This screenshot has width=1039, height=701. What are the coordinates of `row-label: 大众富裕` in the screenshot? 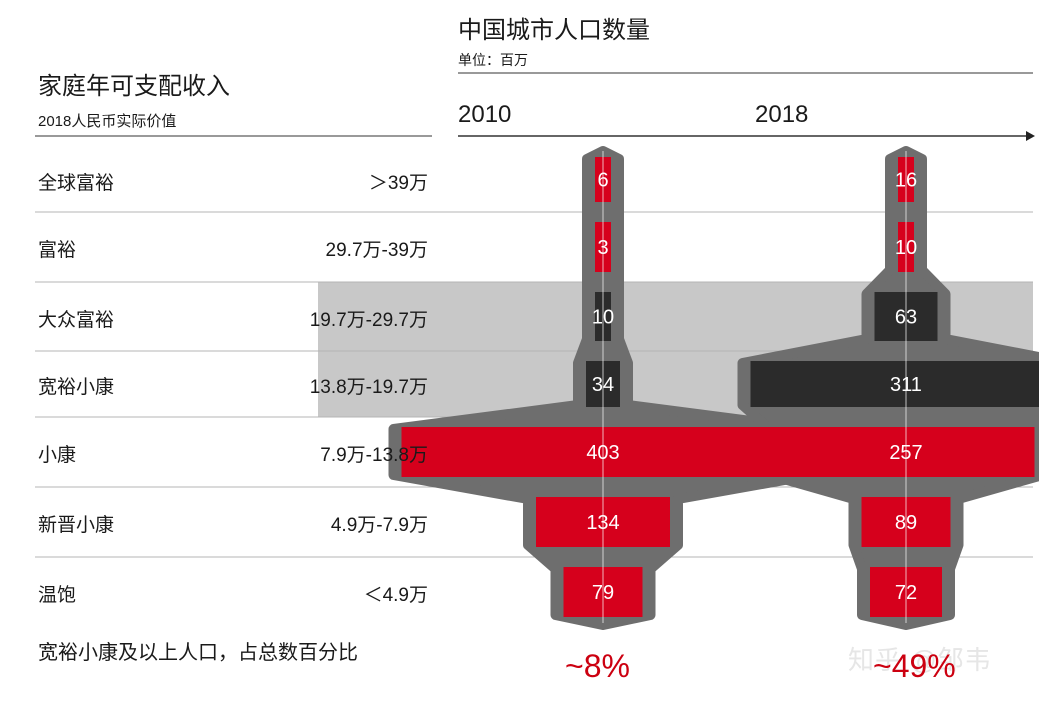 It's located at (76, 320).